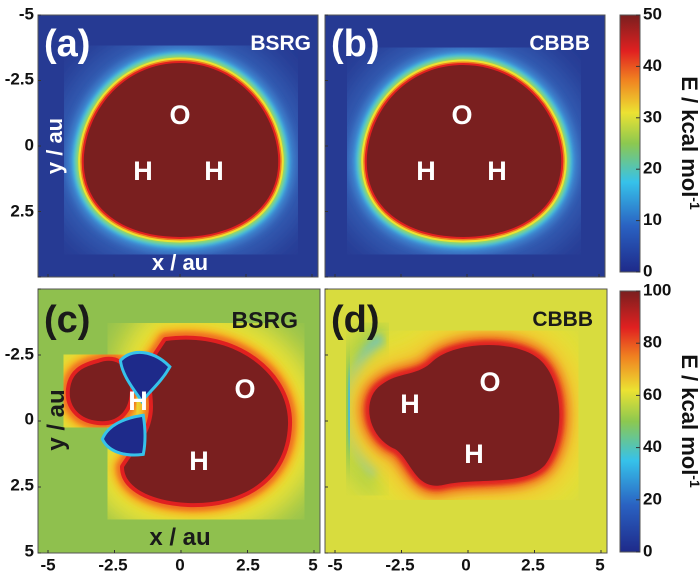 This screenshot has height=576, width=700. Describe the element at coordinates (464, 415) in the screenshot. I see `pd-core` at that location.